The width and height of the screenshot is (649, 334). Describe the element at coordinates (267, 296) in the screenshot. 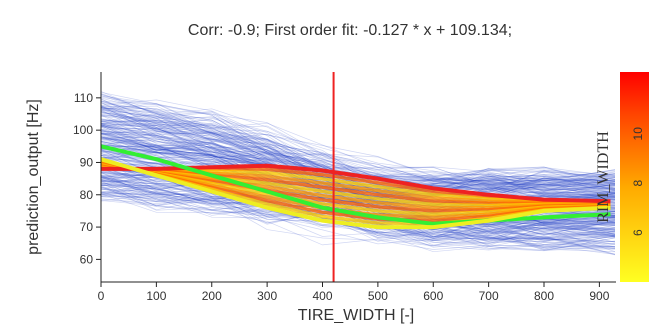

I see `x-tick-label: 300` at that location.